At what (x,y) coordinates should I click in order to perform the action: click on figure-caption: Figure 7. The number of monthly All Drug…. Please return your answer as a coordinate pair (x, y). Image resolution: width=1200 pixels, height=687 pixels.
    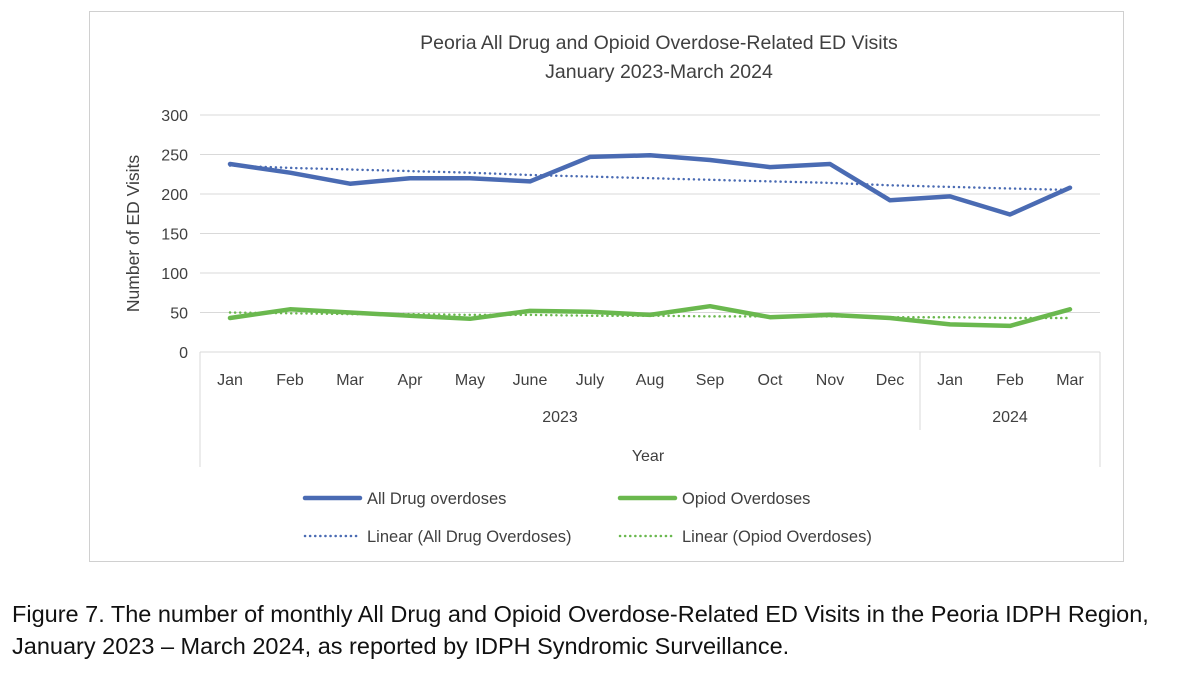
    Looking at the image, I should click on (580, 630).